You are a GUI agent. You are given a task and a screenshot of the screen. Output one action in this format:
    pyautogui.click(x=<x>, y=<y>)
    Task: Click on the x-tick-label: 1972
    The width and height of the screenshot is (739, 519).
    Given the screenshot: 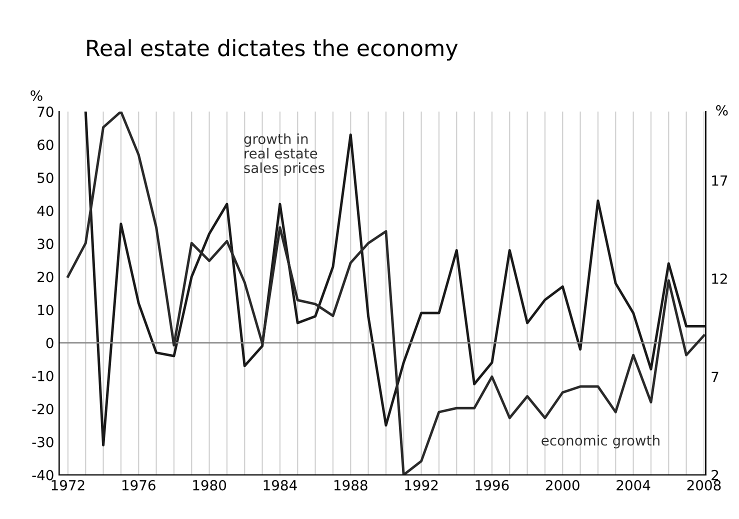 What is the action you would take?
    pyautogui.click(x=68, y=485)
    